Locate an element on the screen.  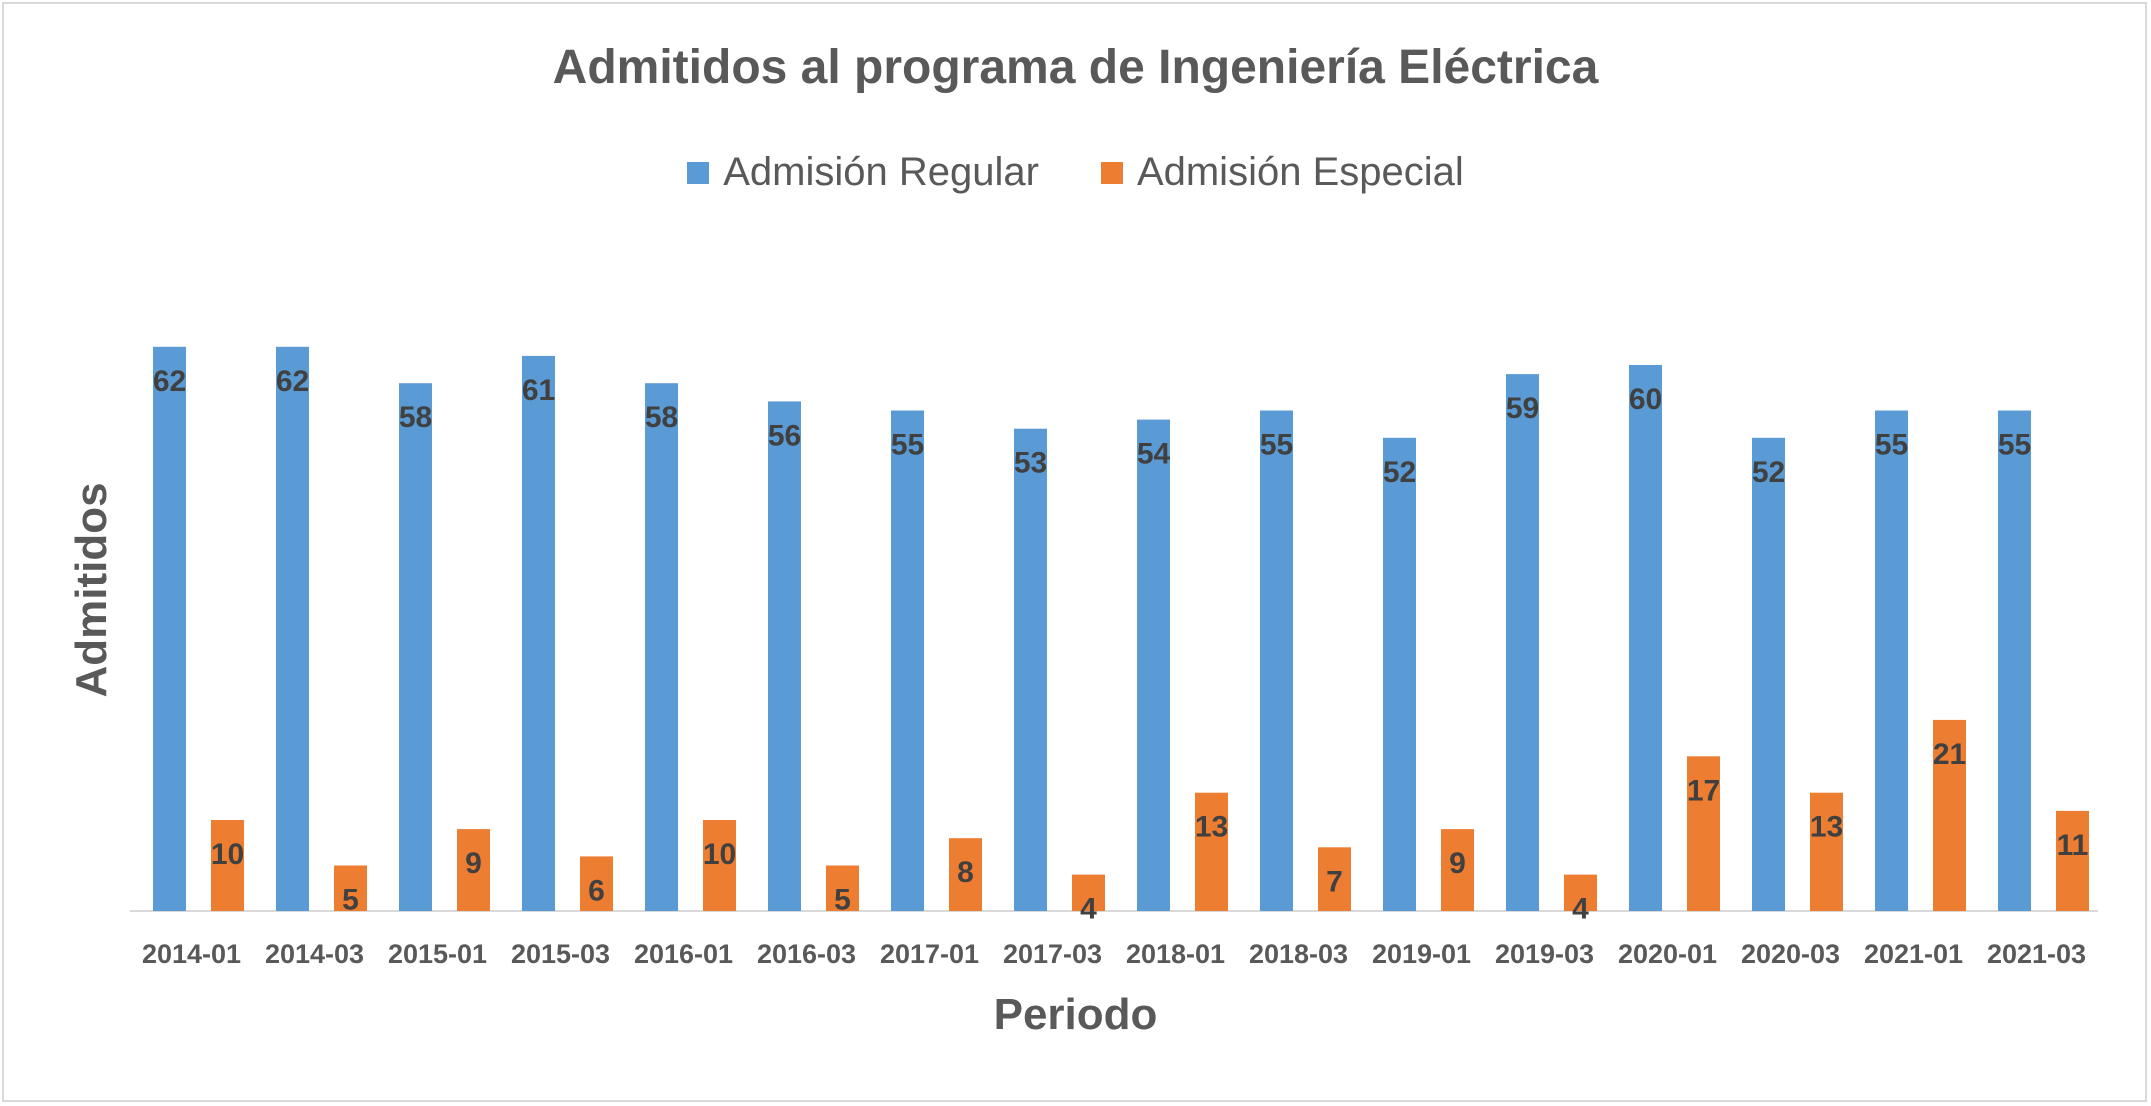
data-label-especial-2017-01: 8 is located at coordinates (965, 872).